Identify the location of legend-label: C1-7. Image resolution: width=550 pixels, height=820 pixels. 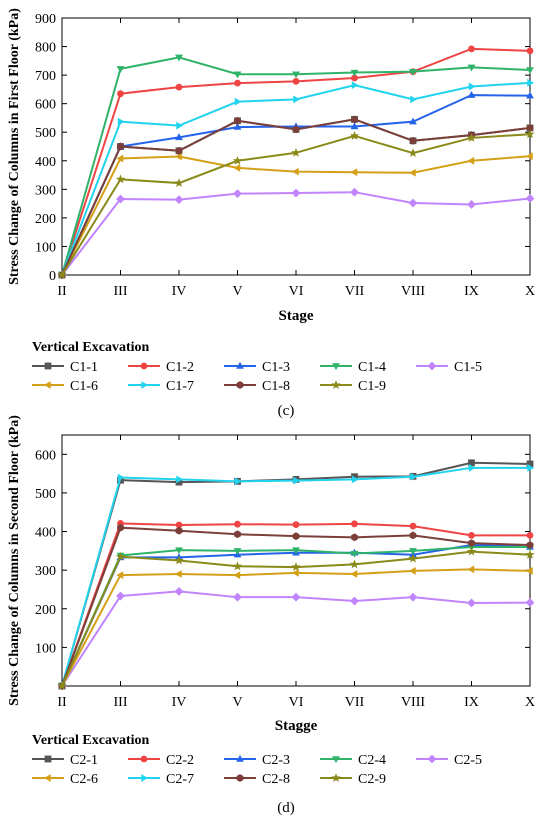
(180, 386).